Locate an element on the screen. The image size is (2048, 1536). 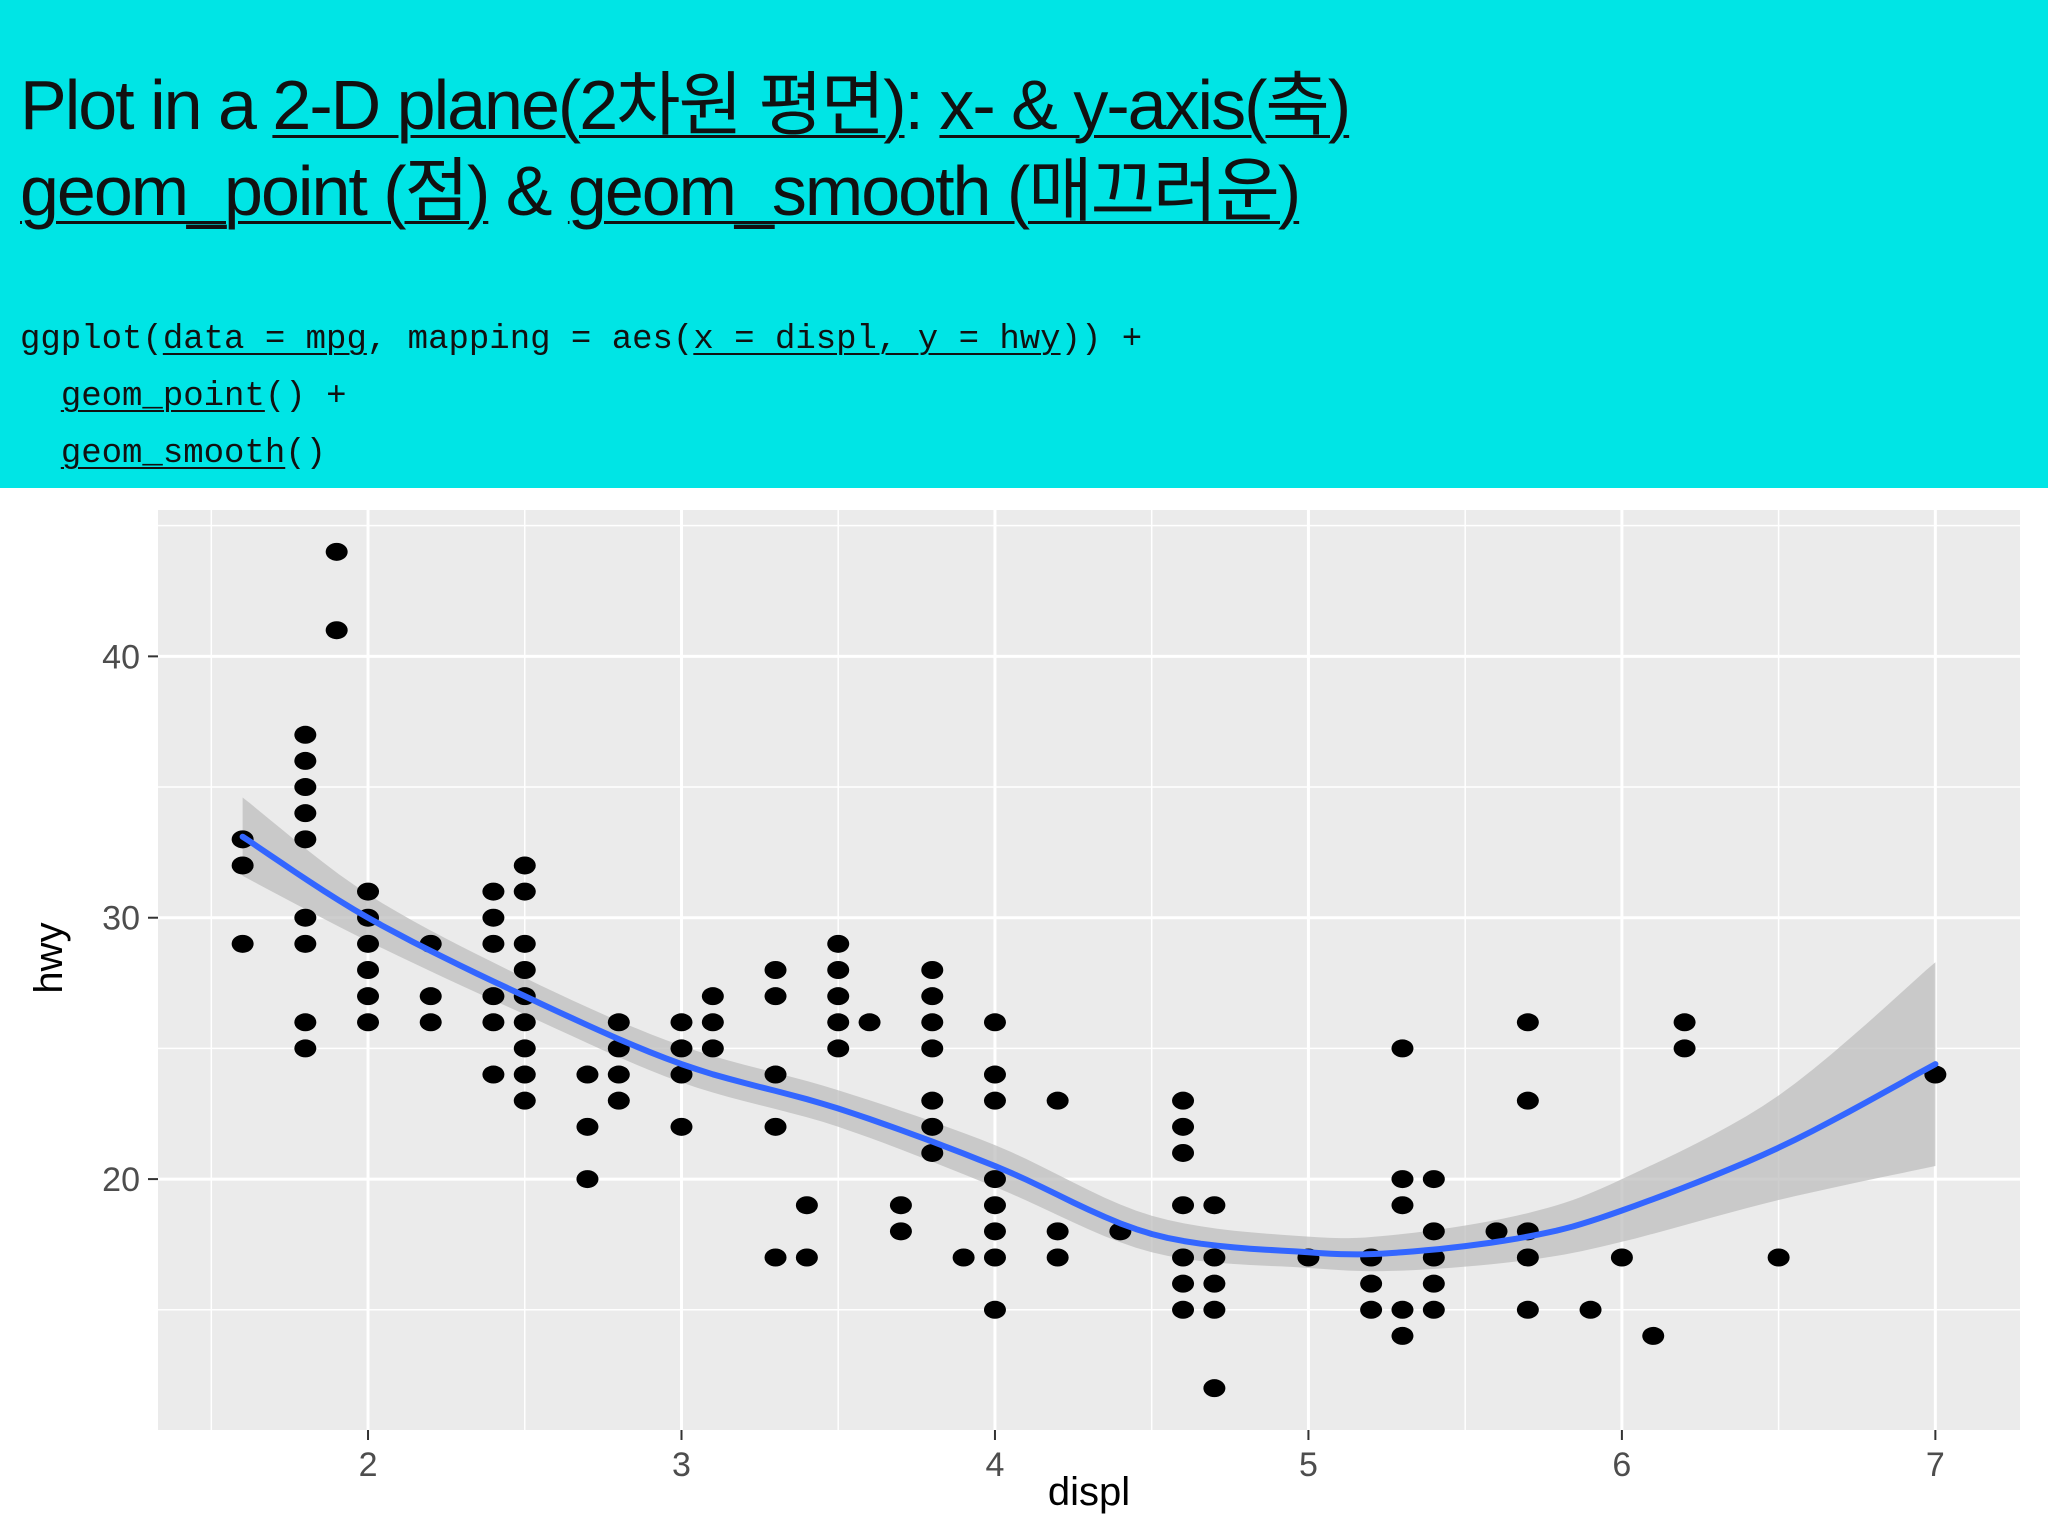
code-text: , mapping = aes( is located at coordinates (530, 340).